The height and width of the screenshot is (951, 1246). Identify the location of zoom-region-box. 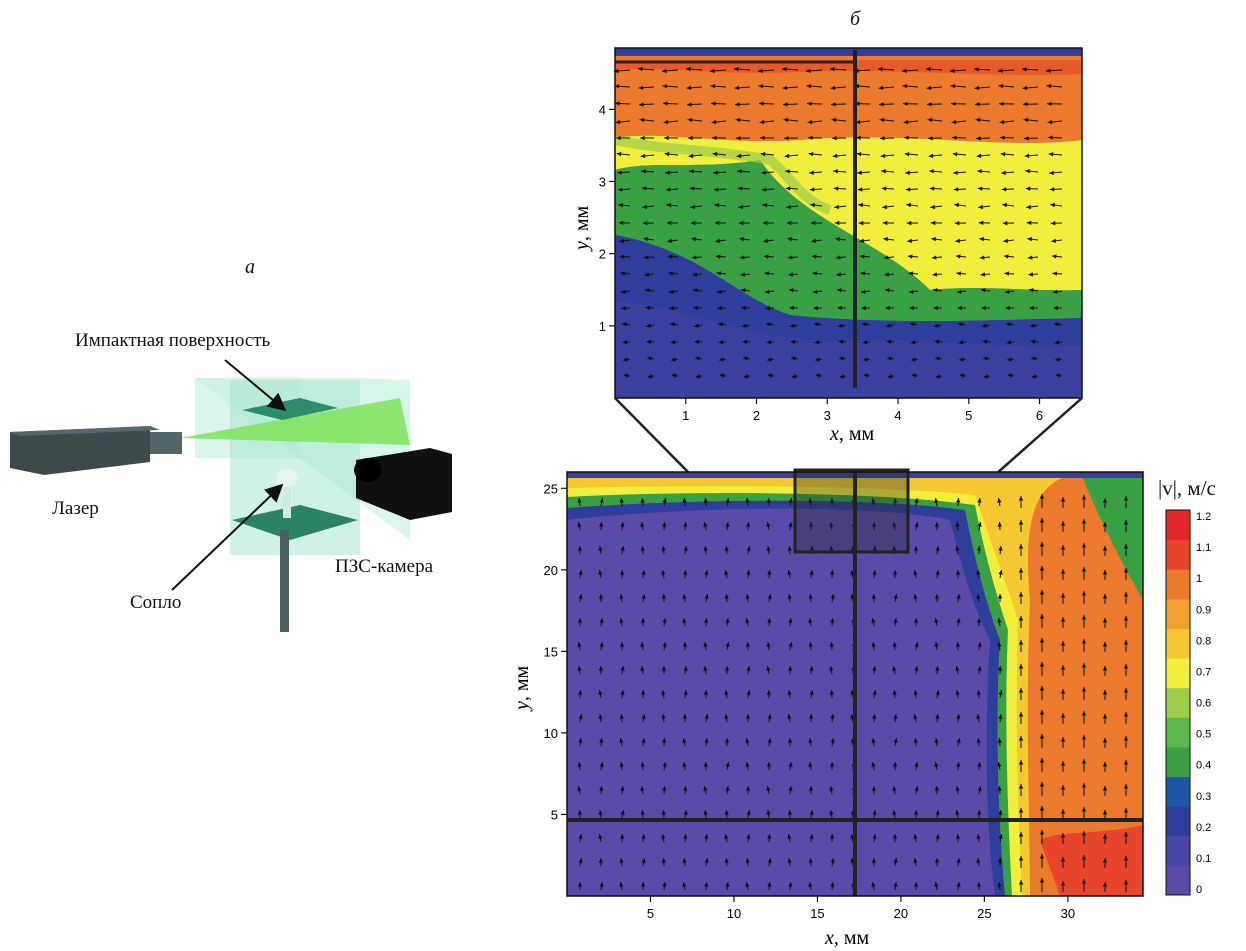
(851, 511).